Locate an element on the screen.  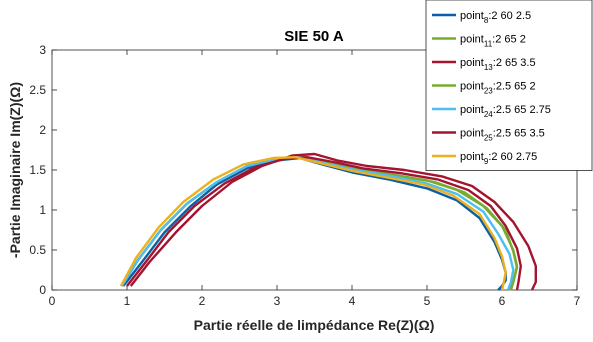
legend-entry-4: point23:2.5 65 2 is located at coordinates (498, 88).